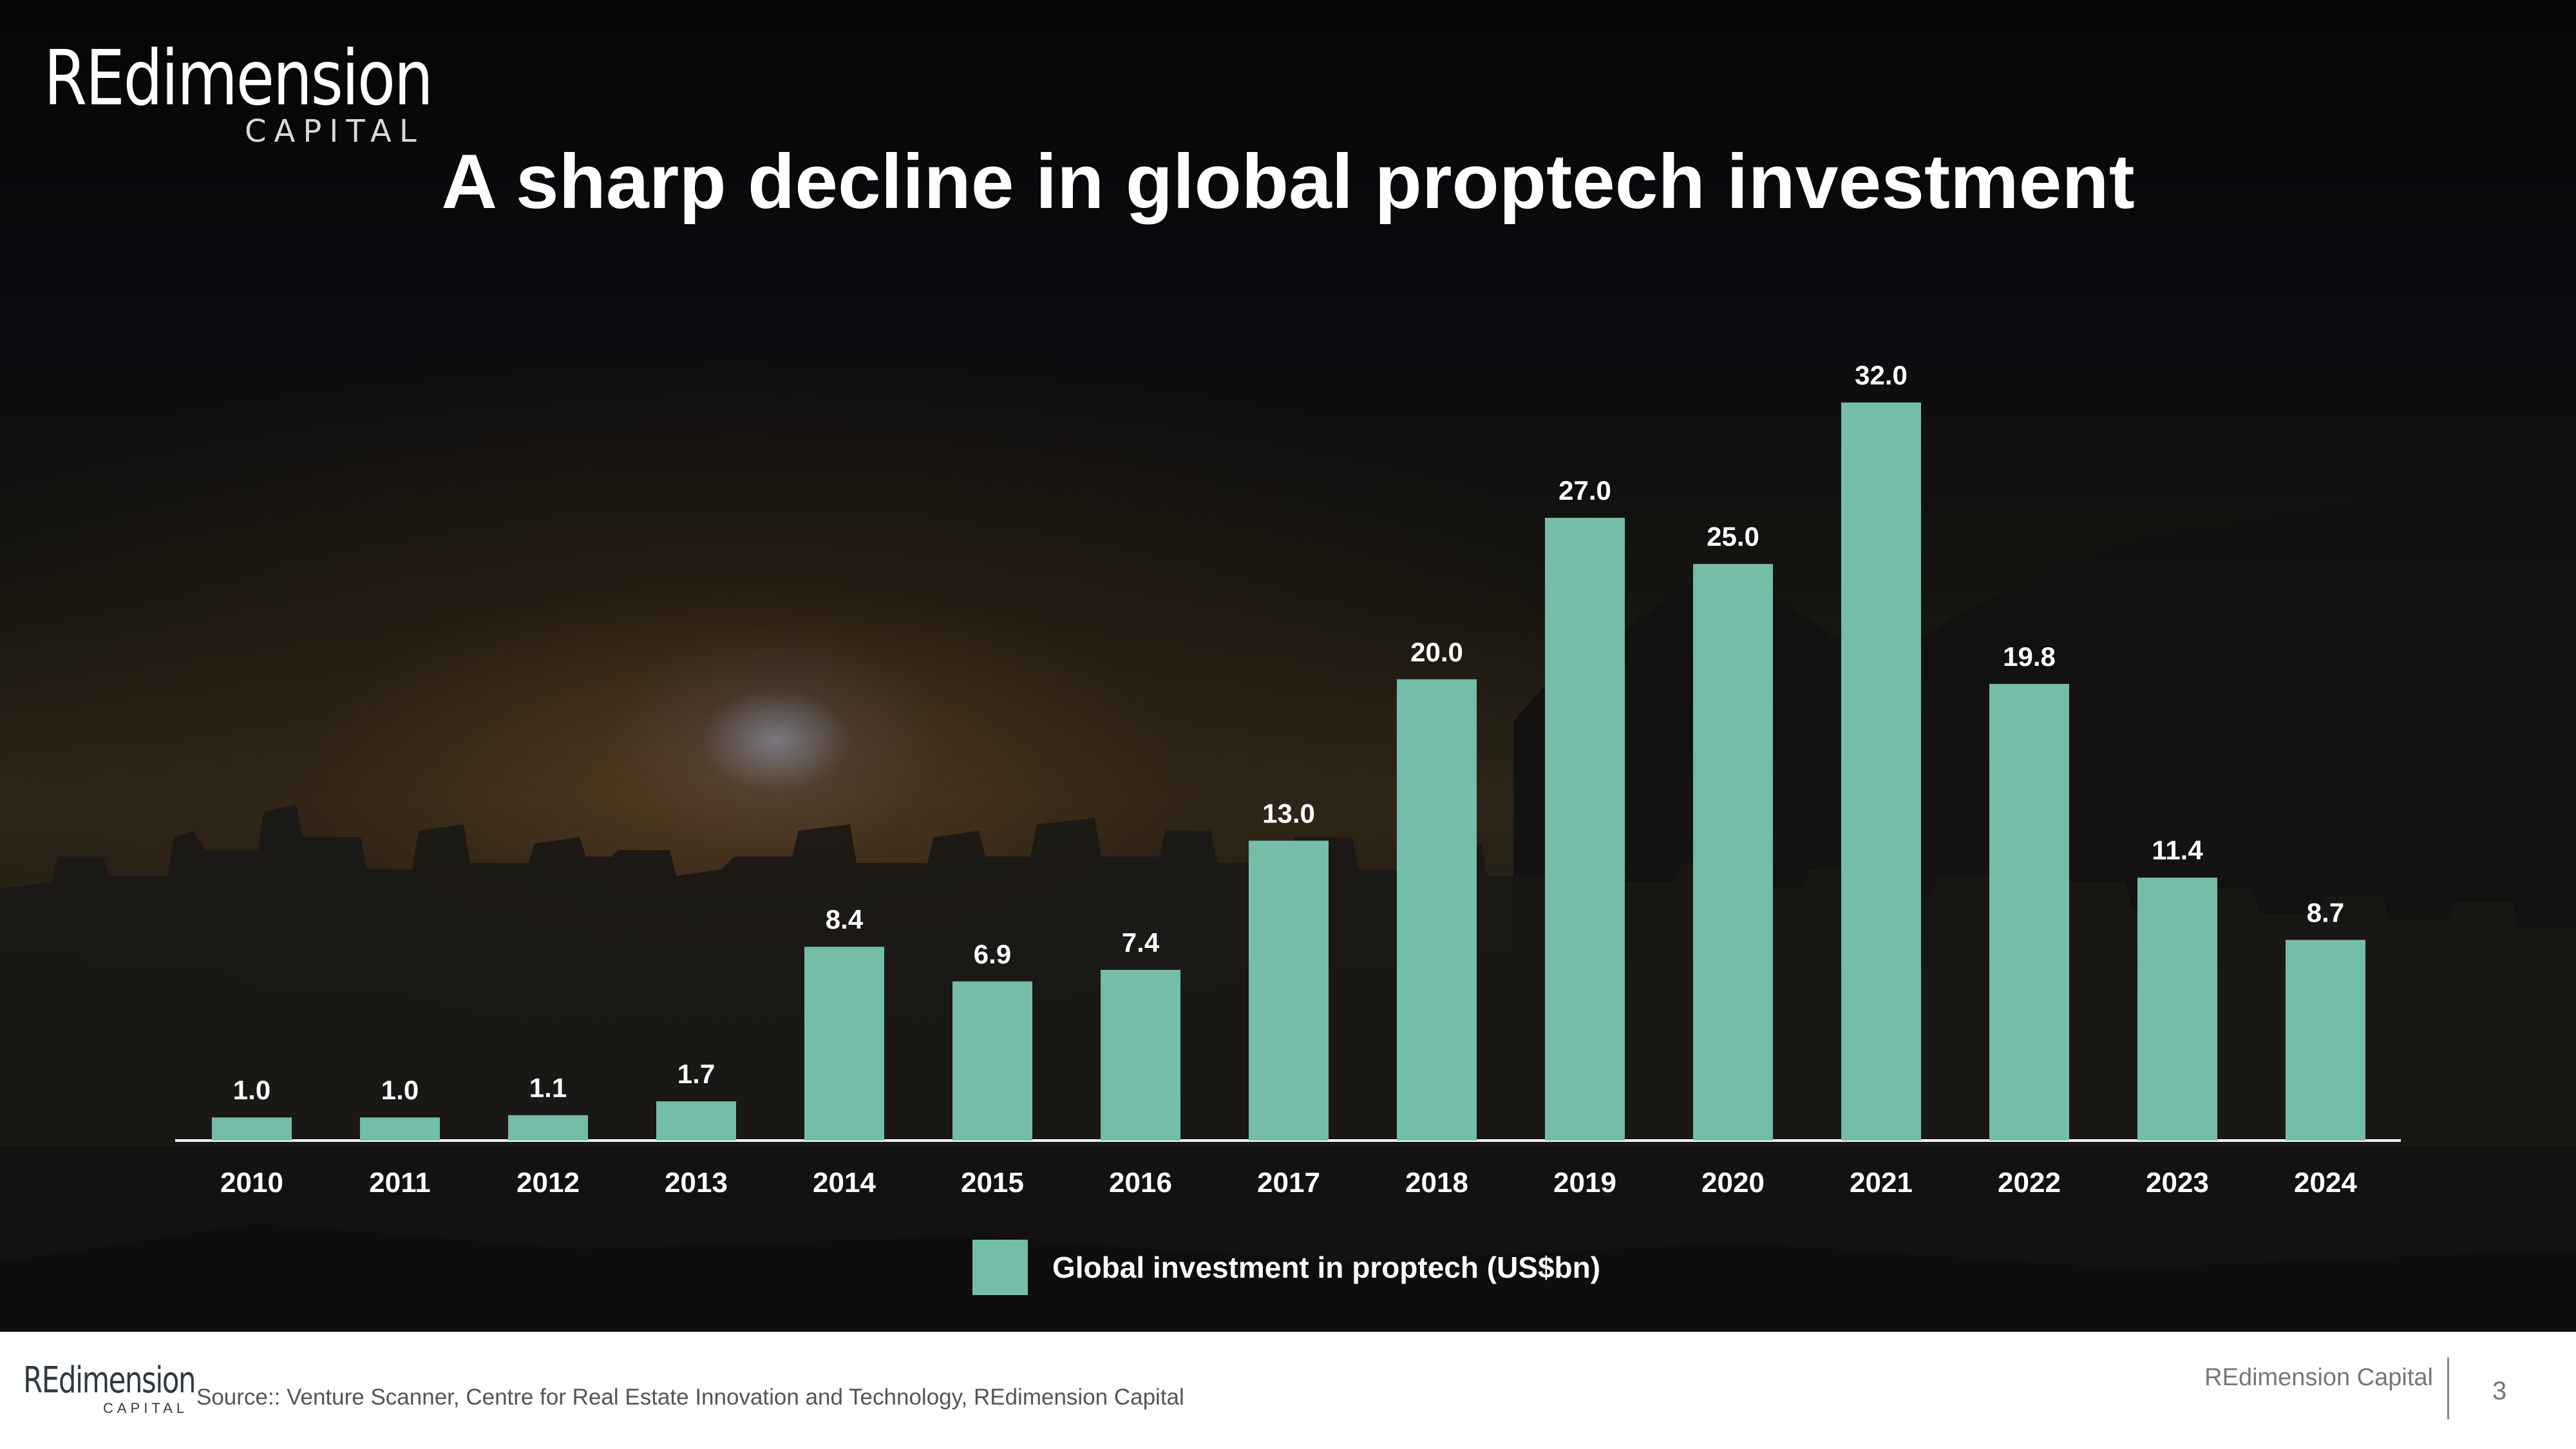 This screenshot has height=1449, width=2576. Describe the element at coordinates (2499, 1391) in the screenshot. I see `page-number: 3` at that location.